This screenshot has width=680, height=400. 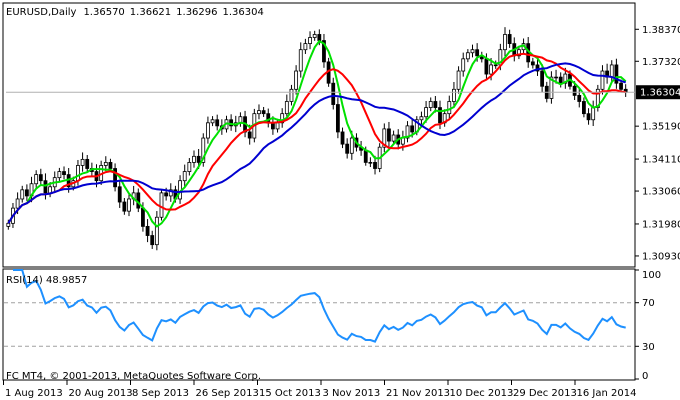 I want to click on rsi-axis: 100 70 30 0, so click(x=648, y=325).